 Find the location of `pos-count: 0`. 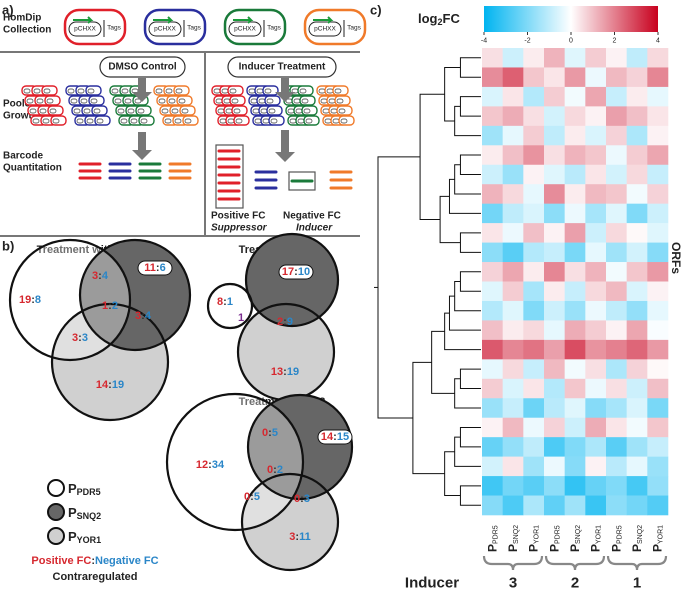

pos-count: 0 is located at coordinates (297, 499).